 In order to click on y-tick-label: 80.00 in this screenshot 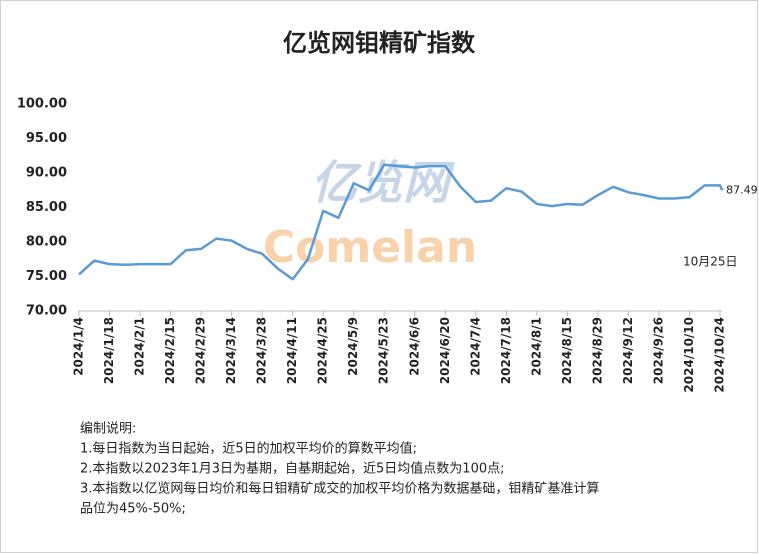, I will do `click(46, 242)`.